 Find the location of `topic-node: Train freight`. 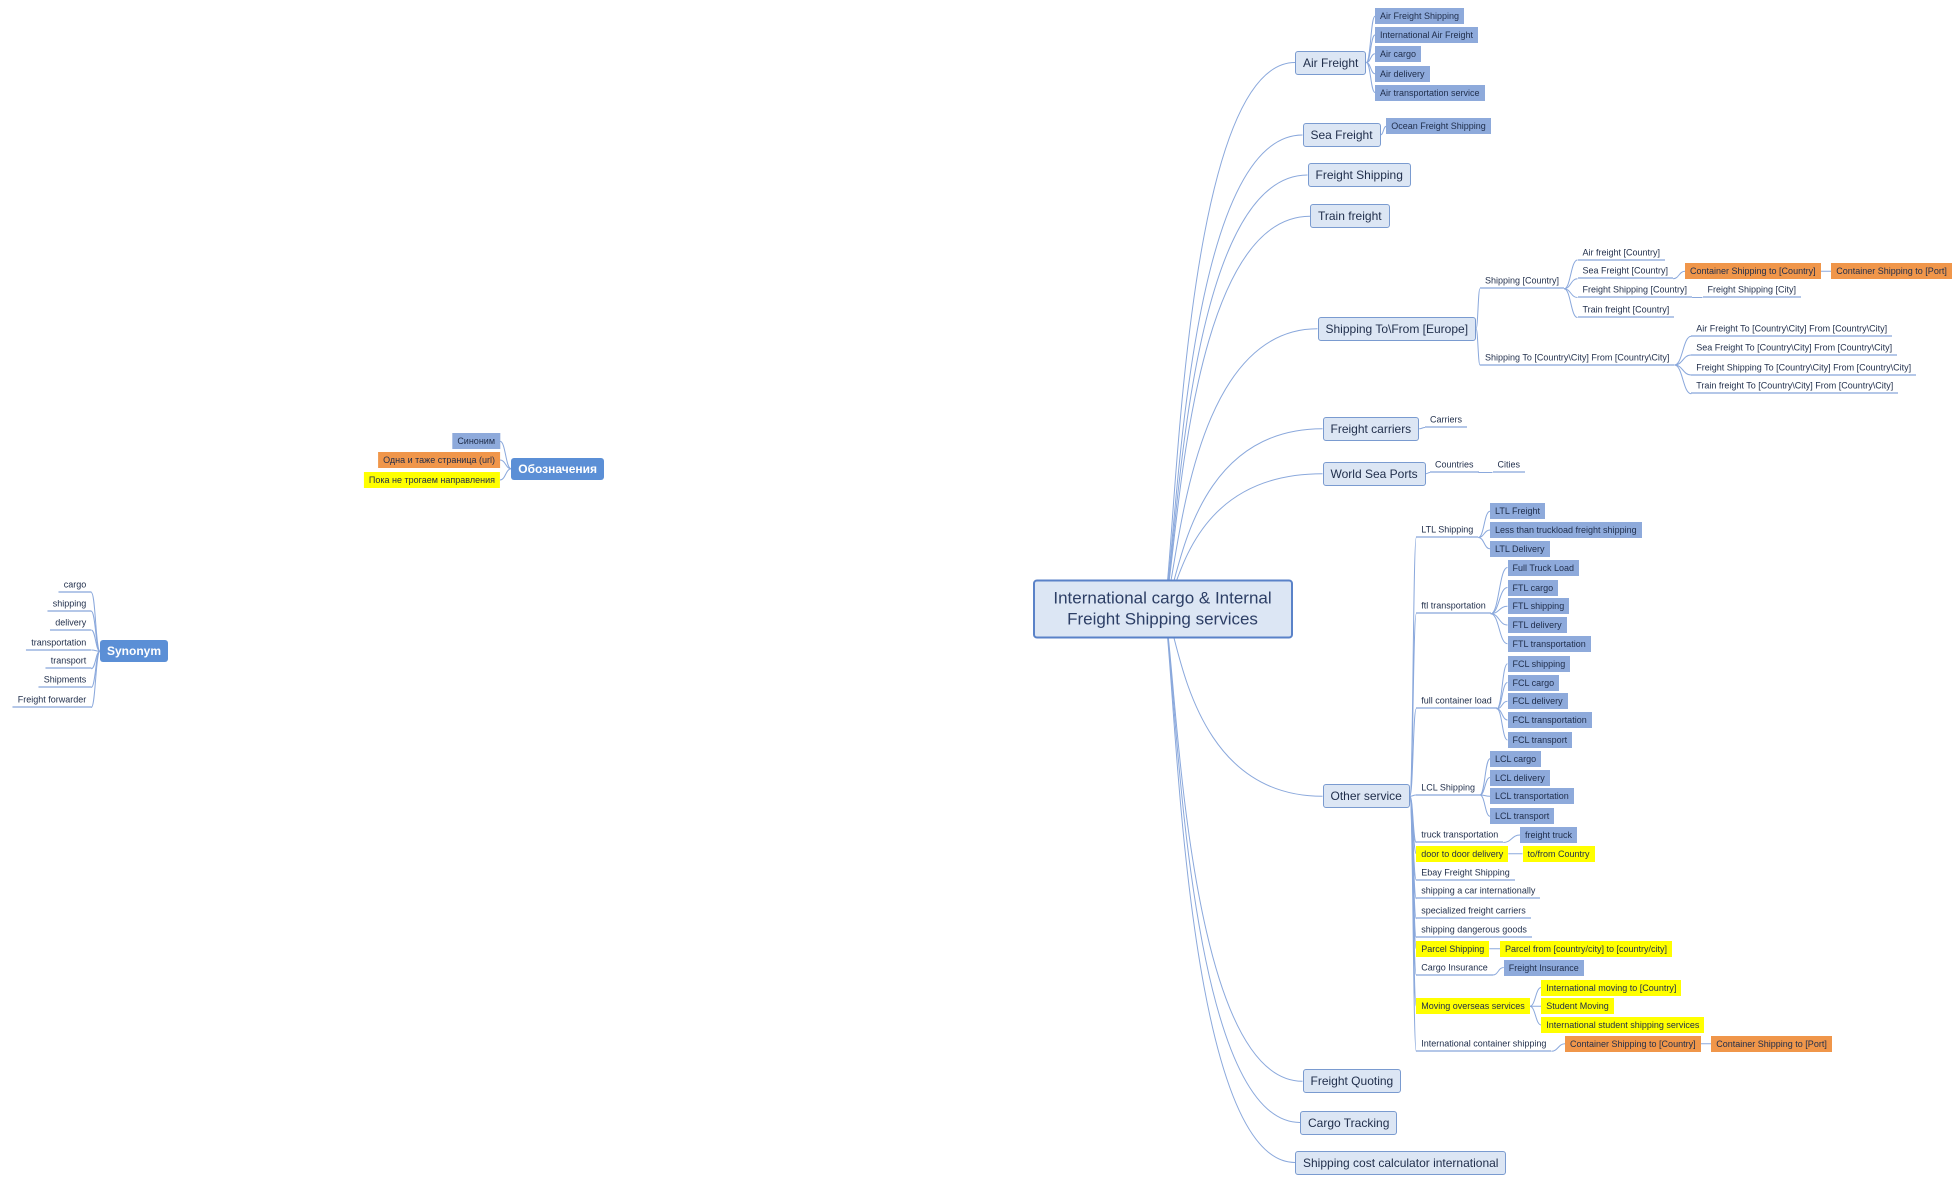

topic-node: Train freight is located at coordinates (1350, 216).